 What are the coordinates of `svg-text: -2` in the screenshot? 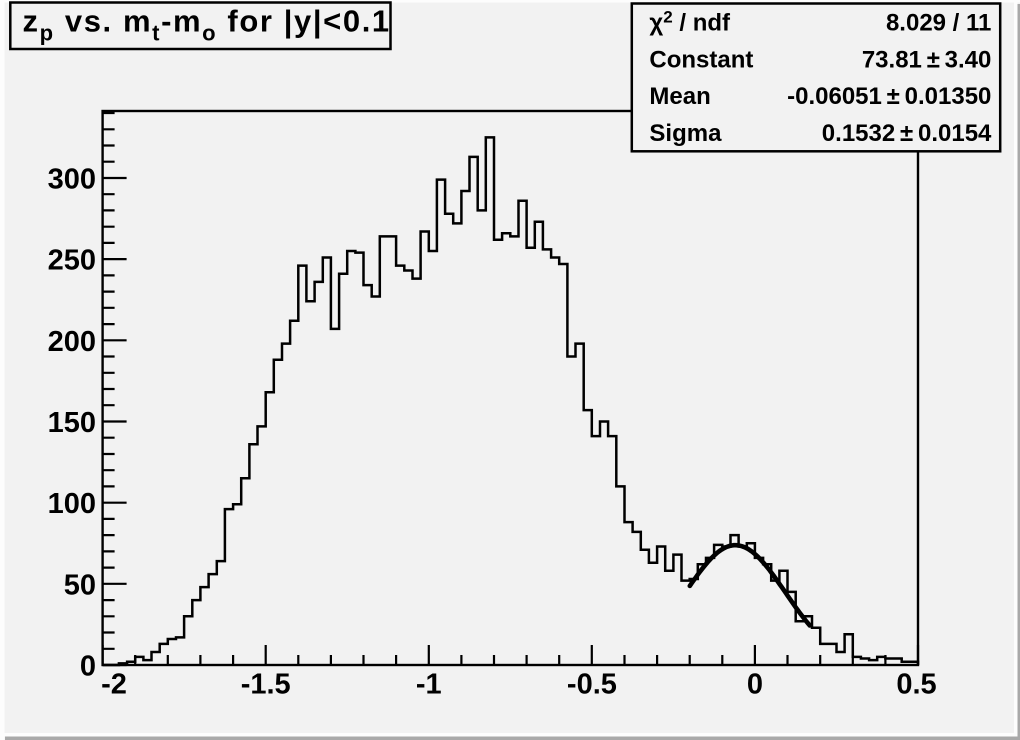 It's located at (114, 685).